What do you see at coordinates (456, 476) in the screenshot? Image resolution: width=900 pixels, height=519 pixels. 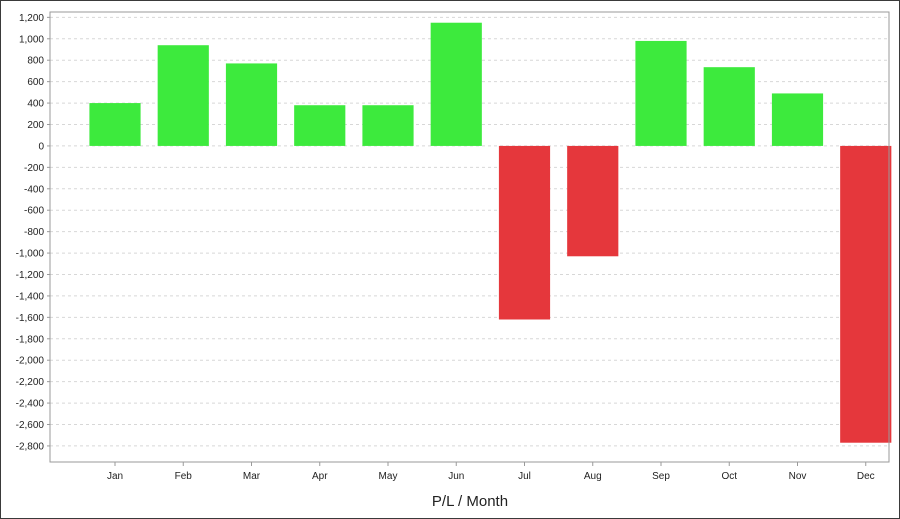 I see `x-tick-label: Jun` at bounding box center [456, 476].